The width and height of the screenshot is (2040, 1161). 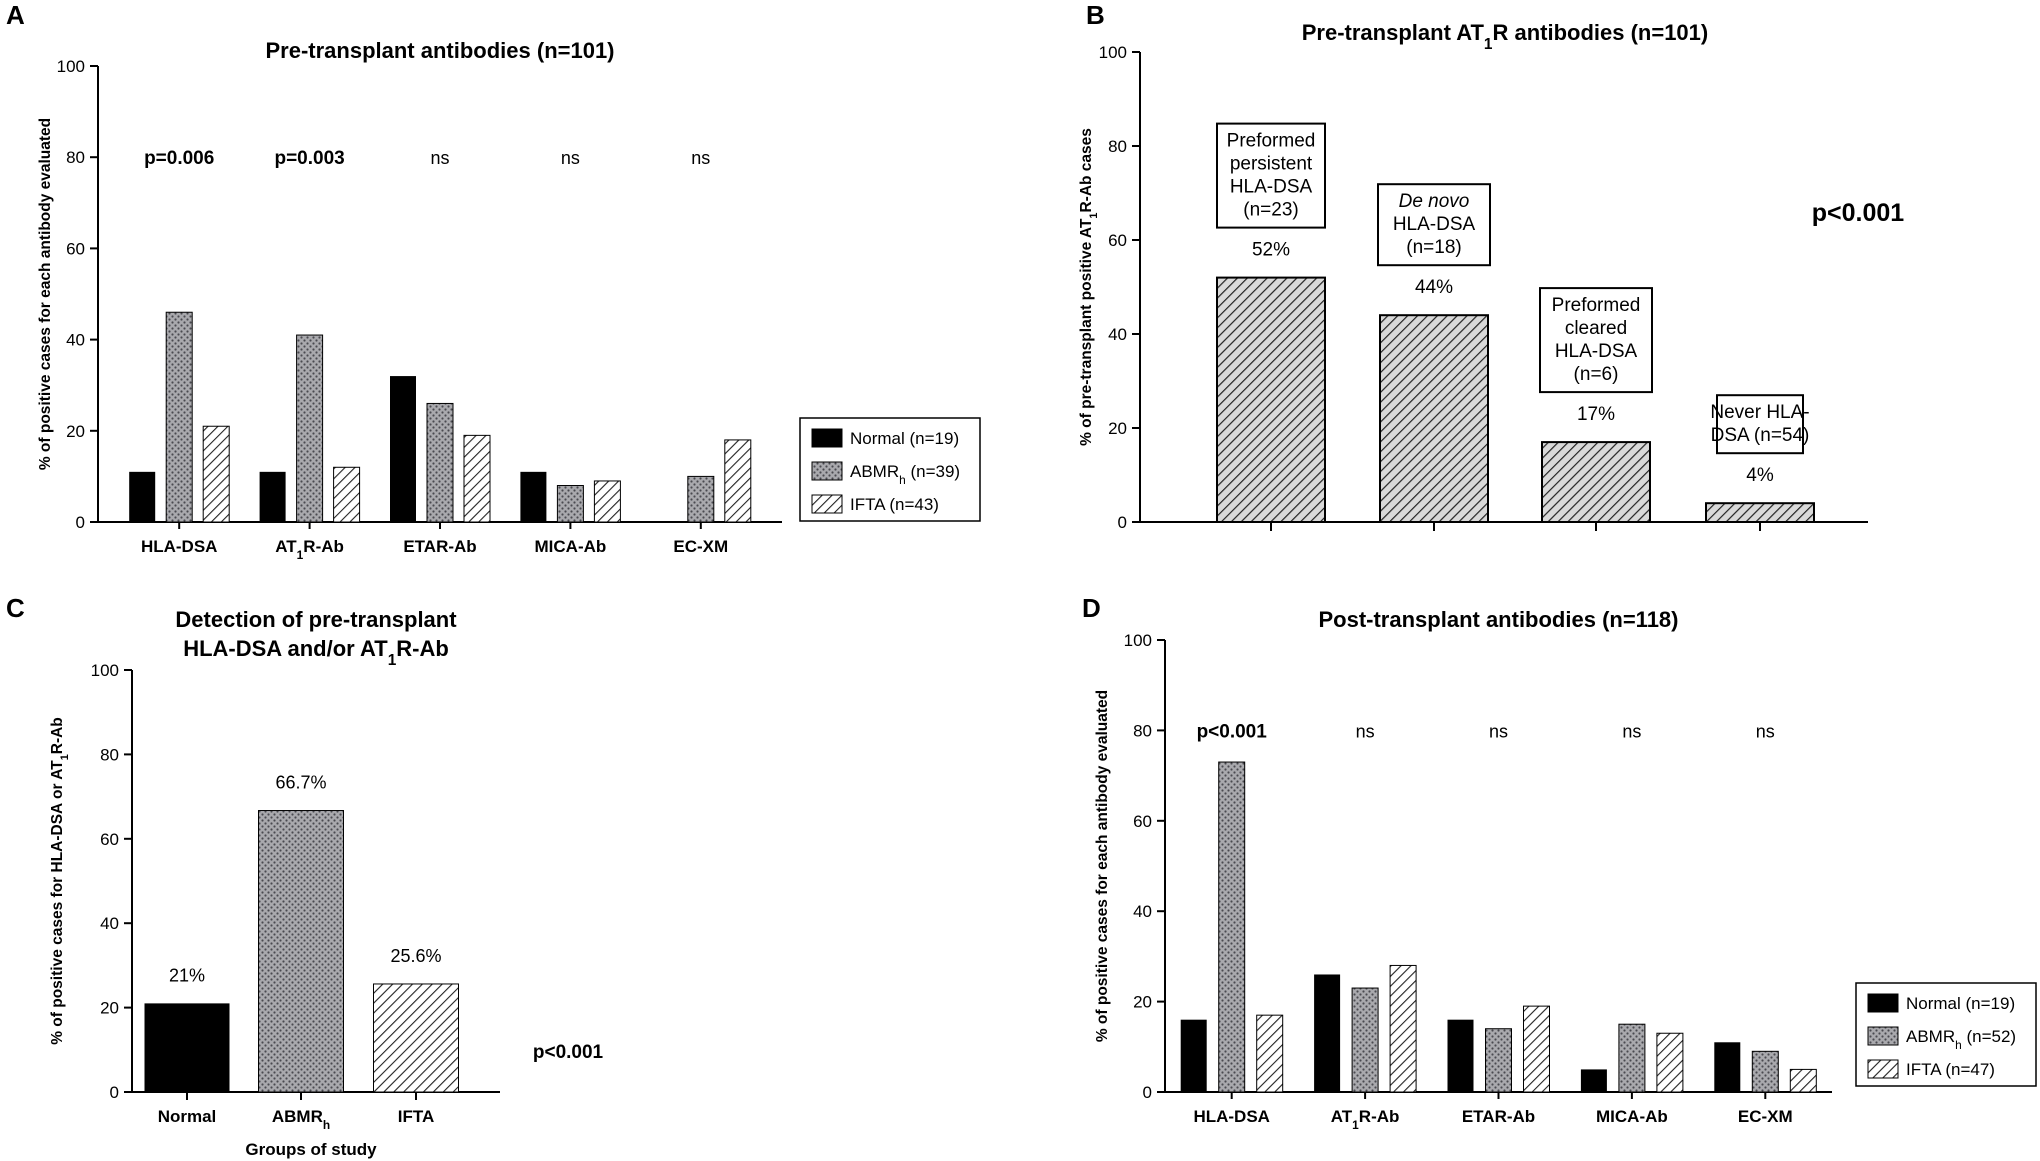 What do you see at coordinates (109, 754) in the screenshot?
I see `panel-c-ytick-label: 80` at bounding box center [109, 754].